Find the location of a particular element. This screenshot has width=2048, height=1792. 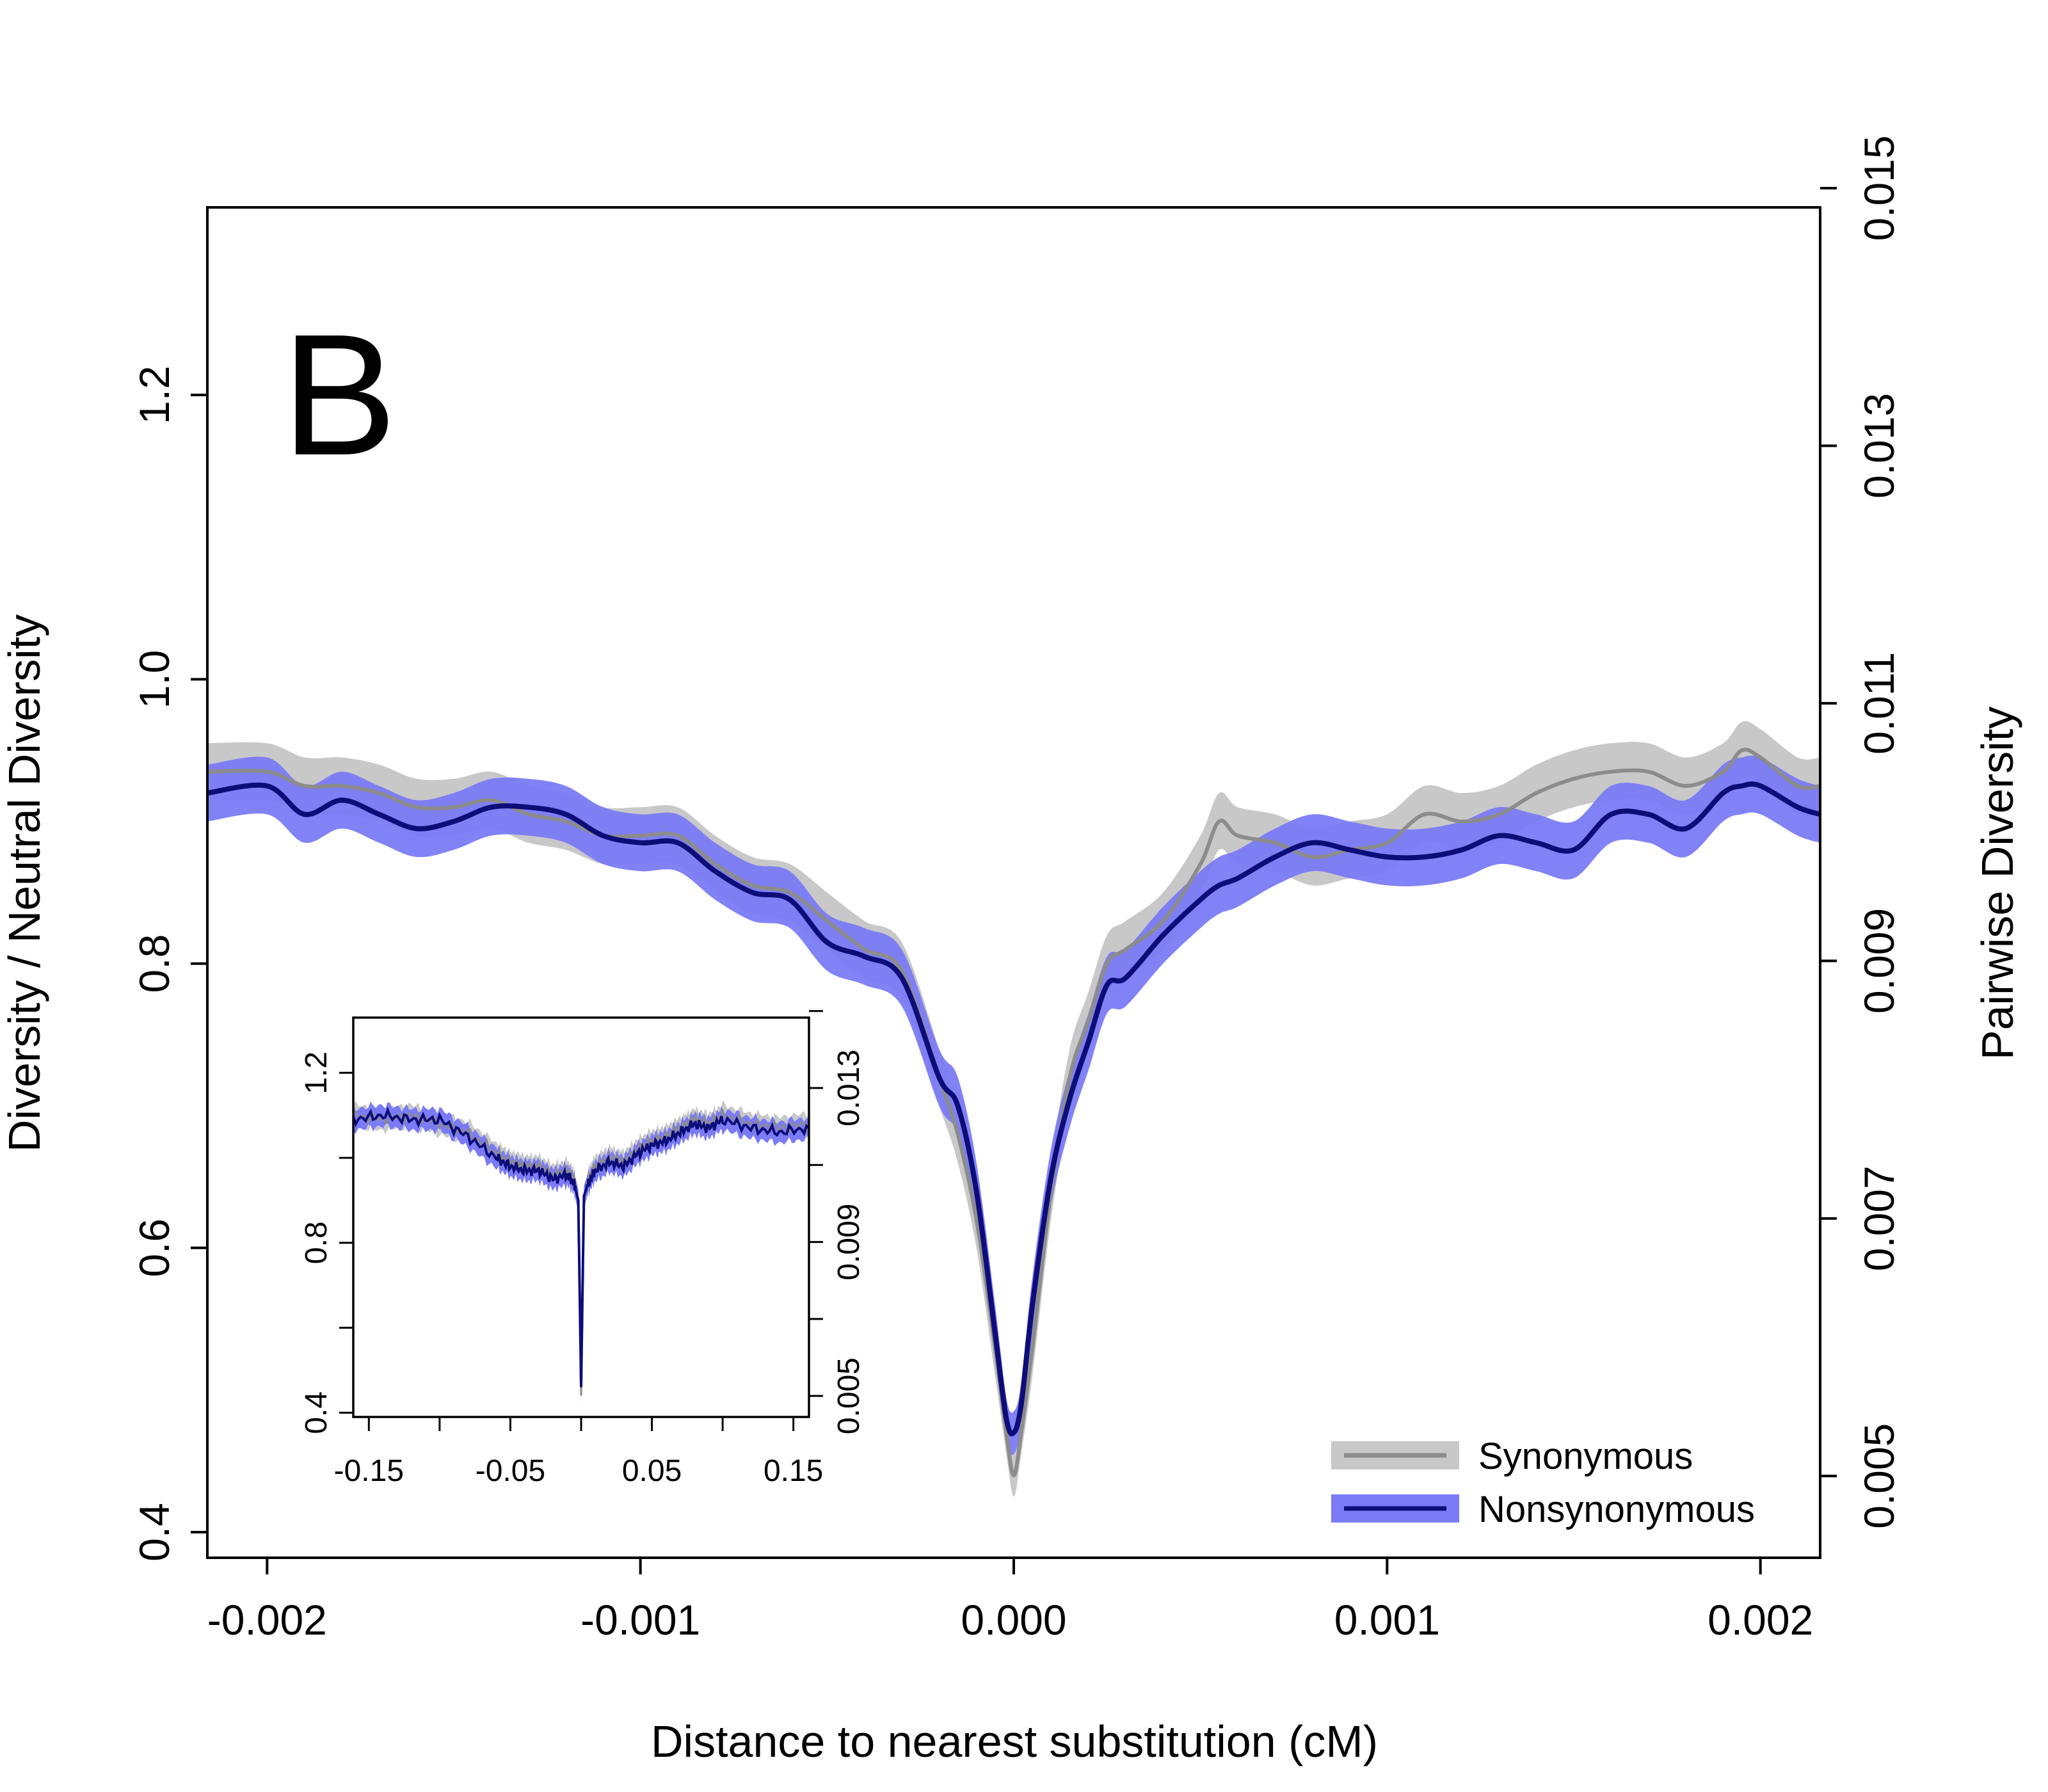

legend: Synonymous Nonsynonymous is located at coordinates (1543, 1483).